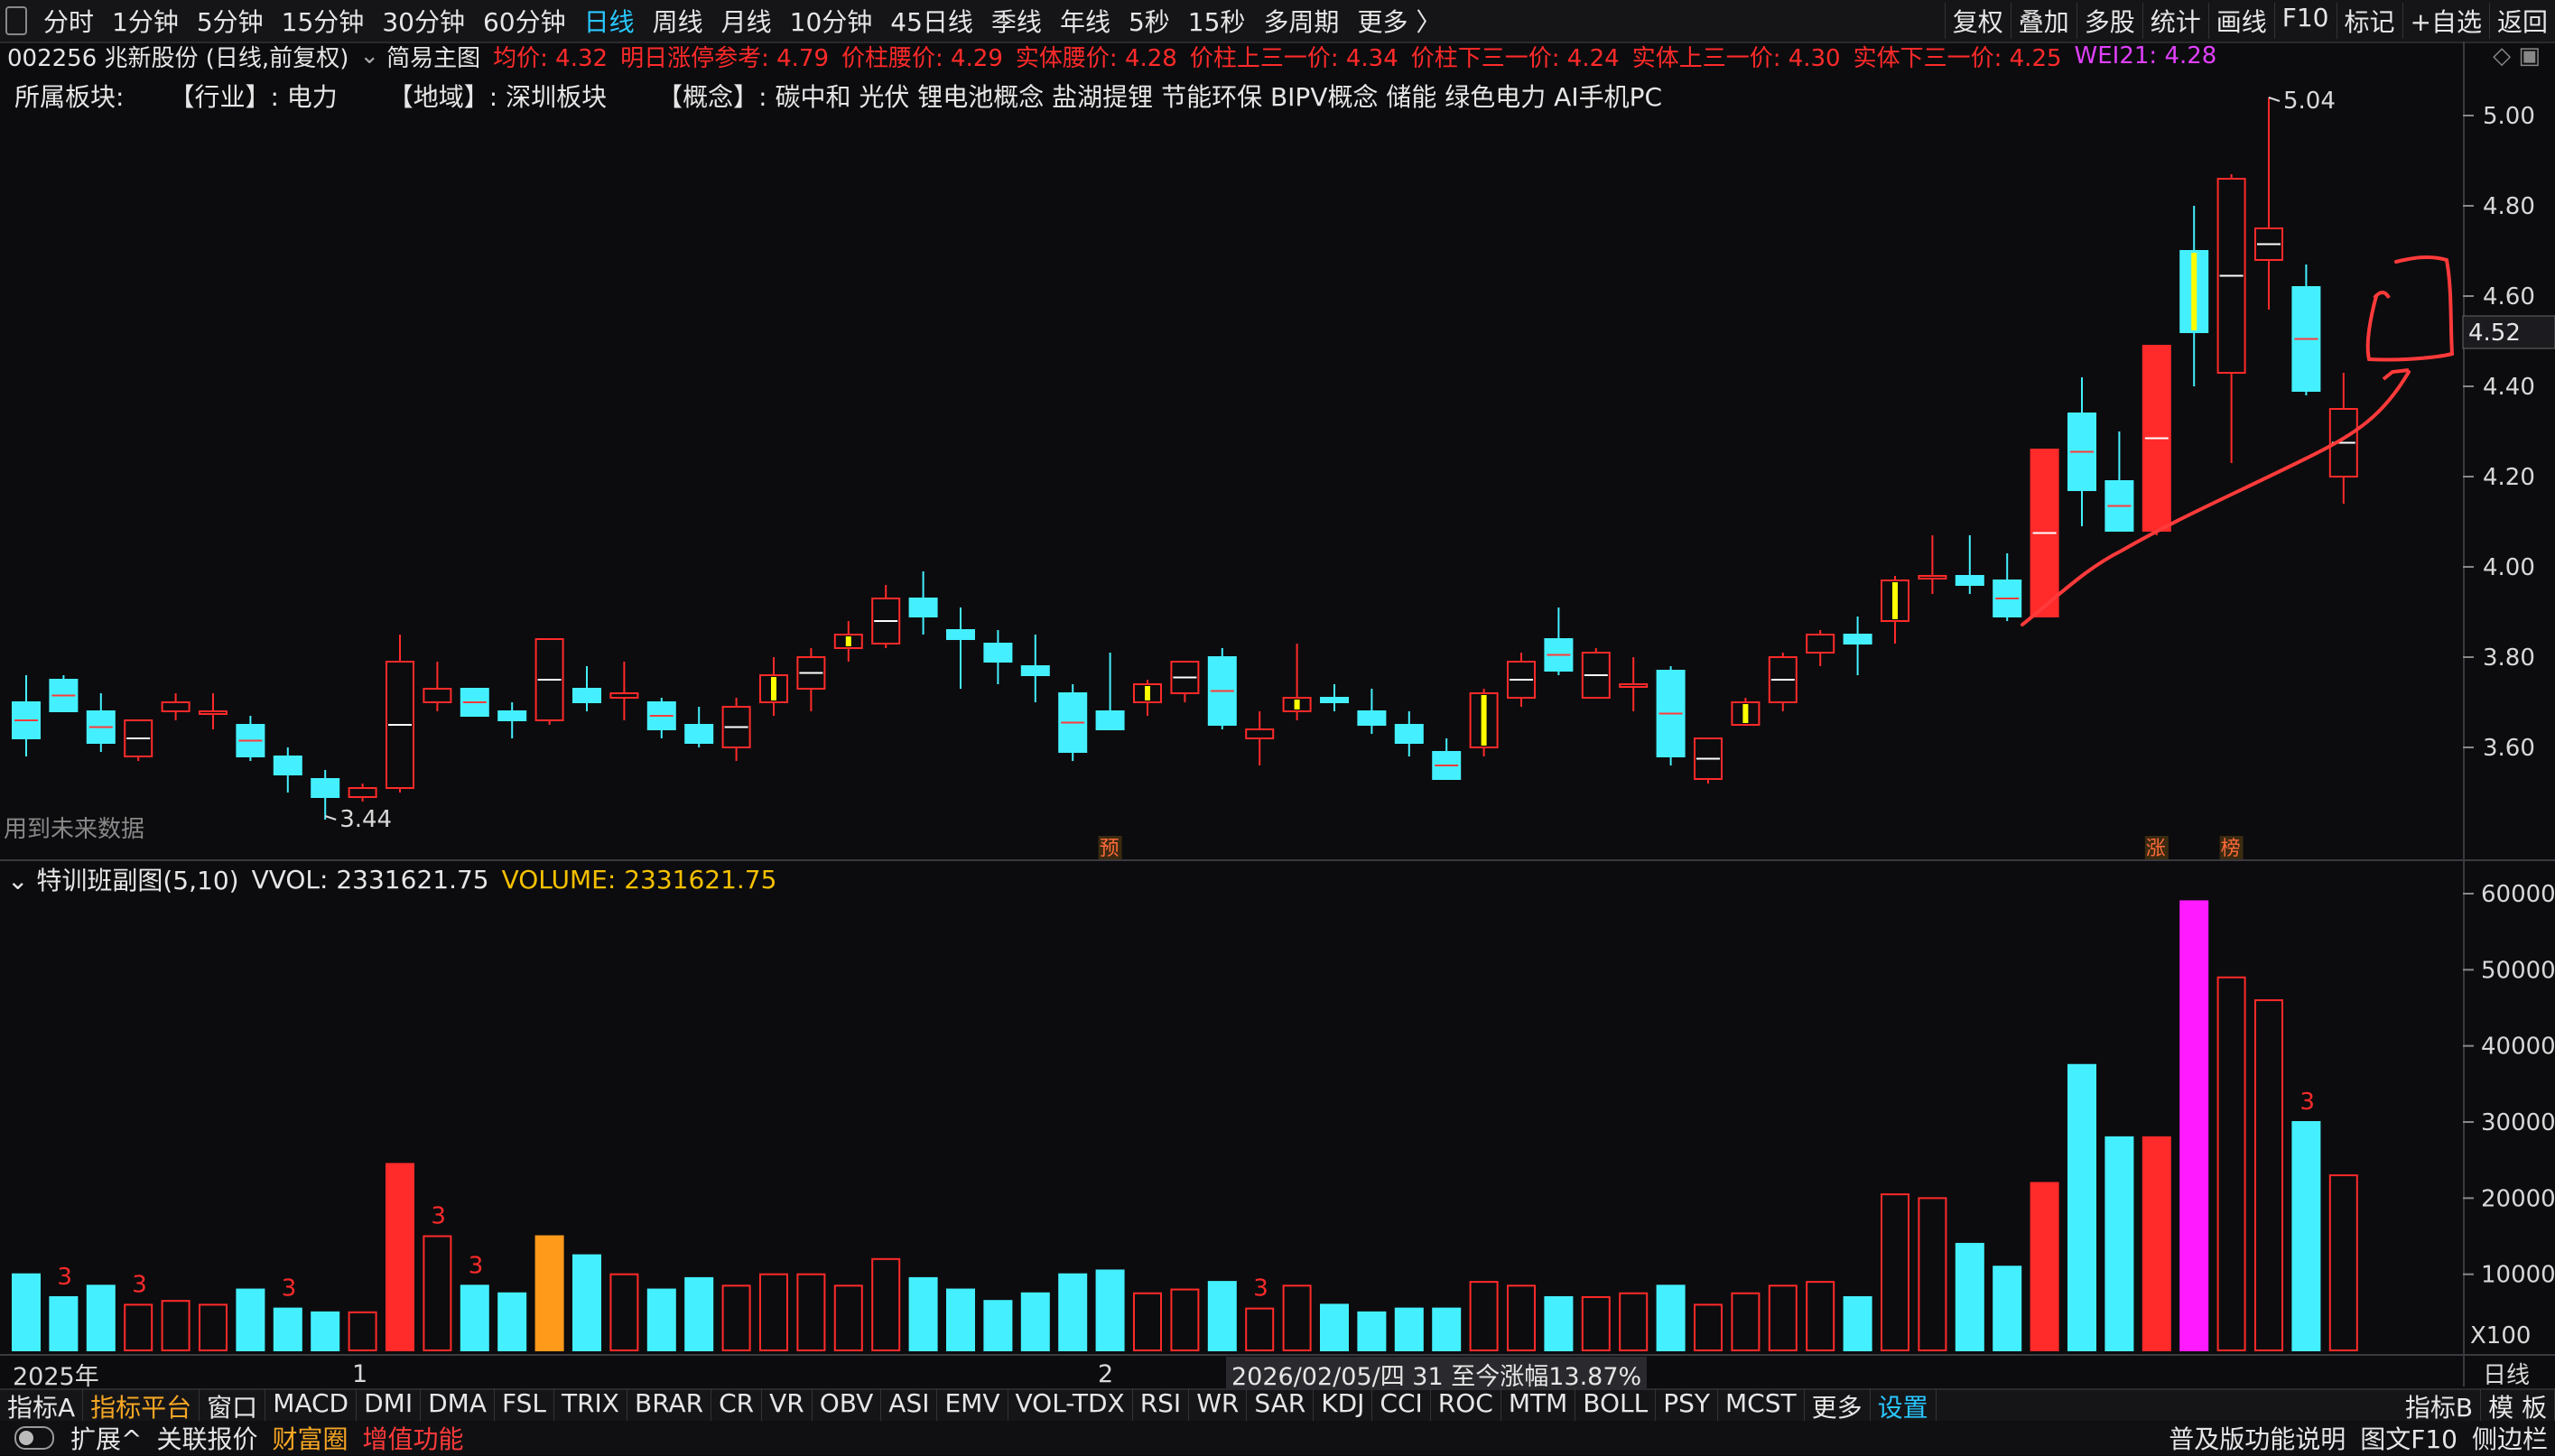 The width and height of the screenshot is (2555, 1456). I want to click on panel-toggle-icon, so click(16, 21).